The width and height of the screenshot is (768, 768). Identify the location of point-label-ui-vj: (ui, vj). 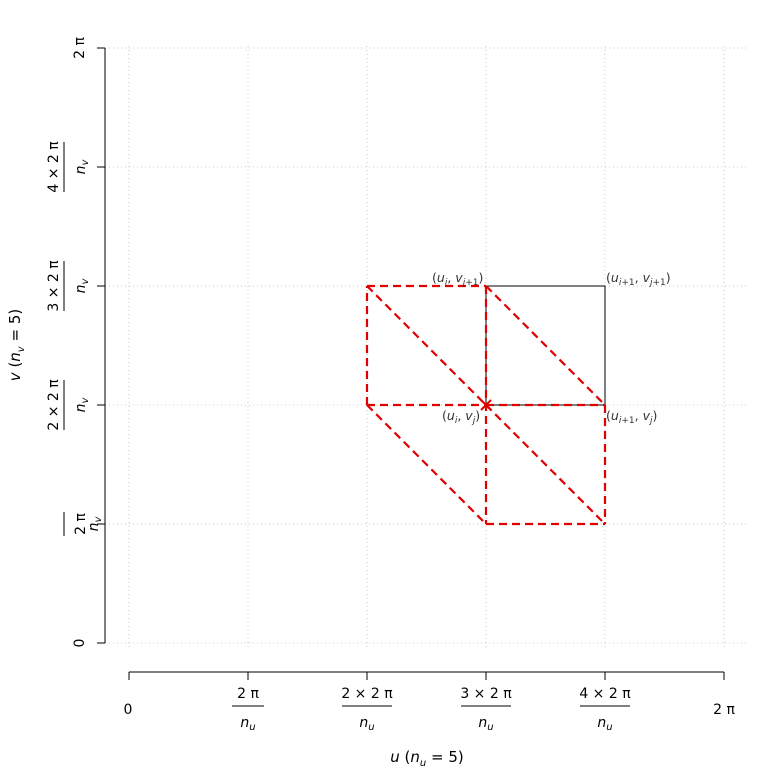
(461, 417).